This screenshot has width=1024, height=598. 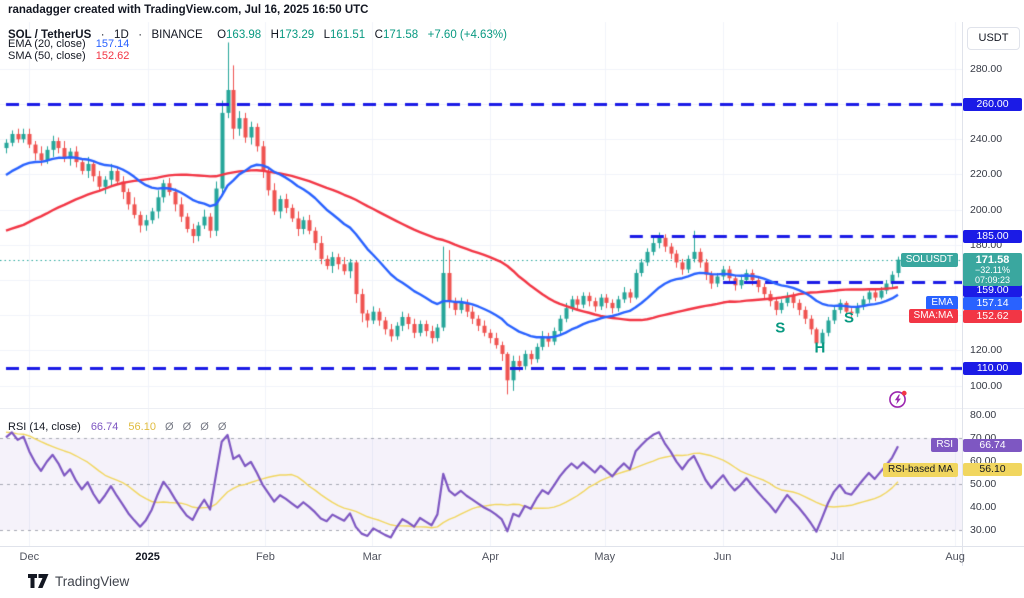 I want to click on time-axis-label: Jul, so click(x=837, y=557).